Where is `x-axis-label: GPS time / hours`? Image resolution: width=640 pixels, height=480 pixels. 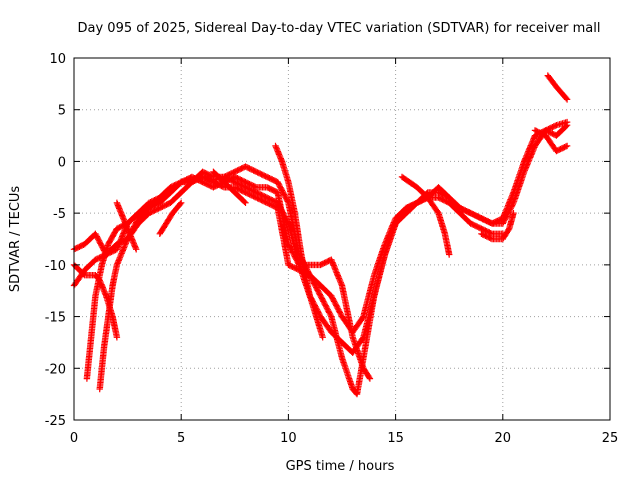 x-axis-label: GPS time / hours is located at coordinates (340, 466).